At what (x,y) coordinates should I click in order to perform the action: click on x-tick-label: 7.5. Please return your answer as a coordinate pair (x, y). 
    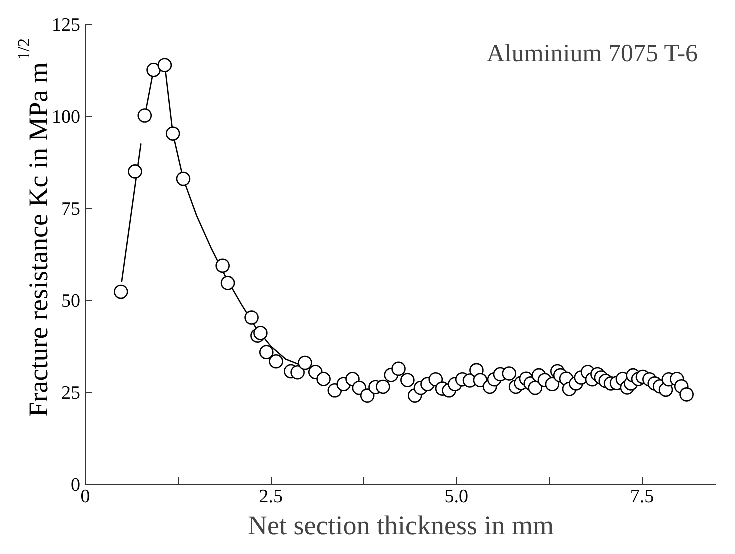
    Looking at the image, I should click on (642, 497).